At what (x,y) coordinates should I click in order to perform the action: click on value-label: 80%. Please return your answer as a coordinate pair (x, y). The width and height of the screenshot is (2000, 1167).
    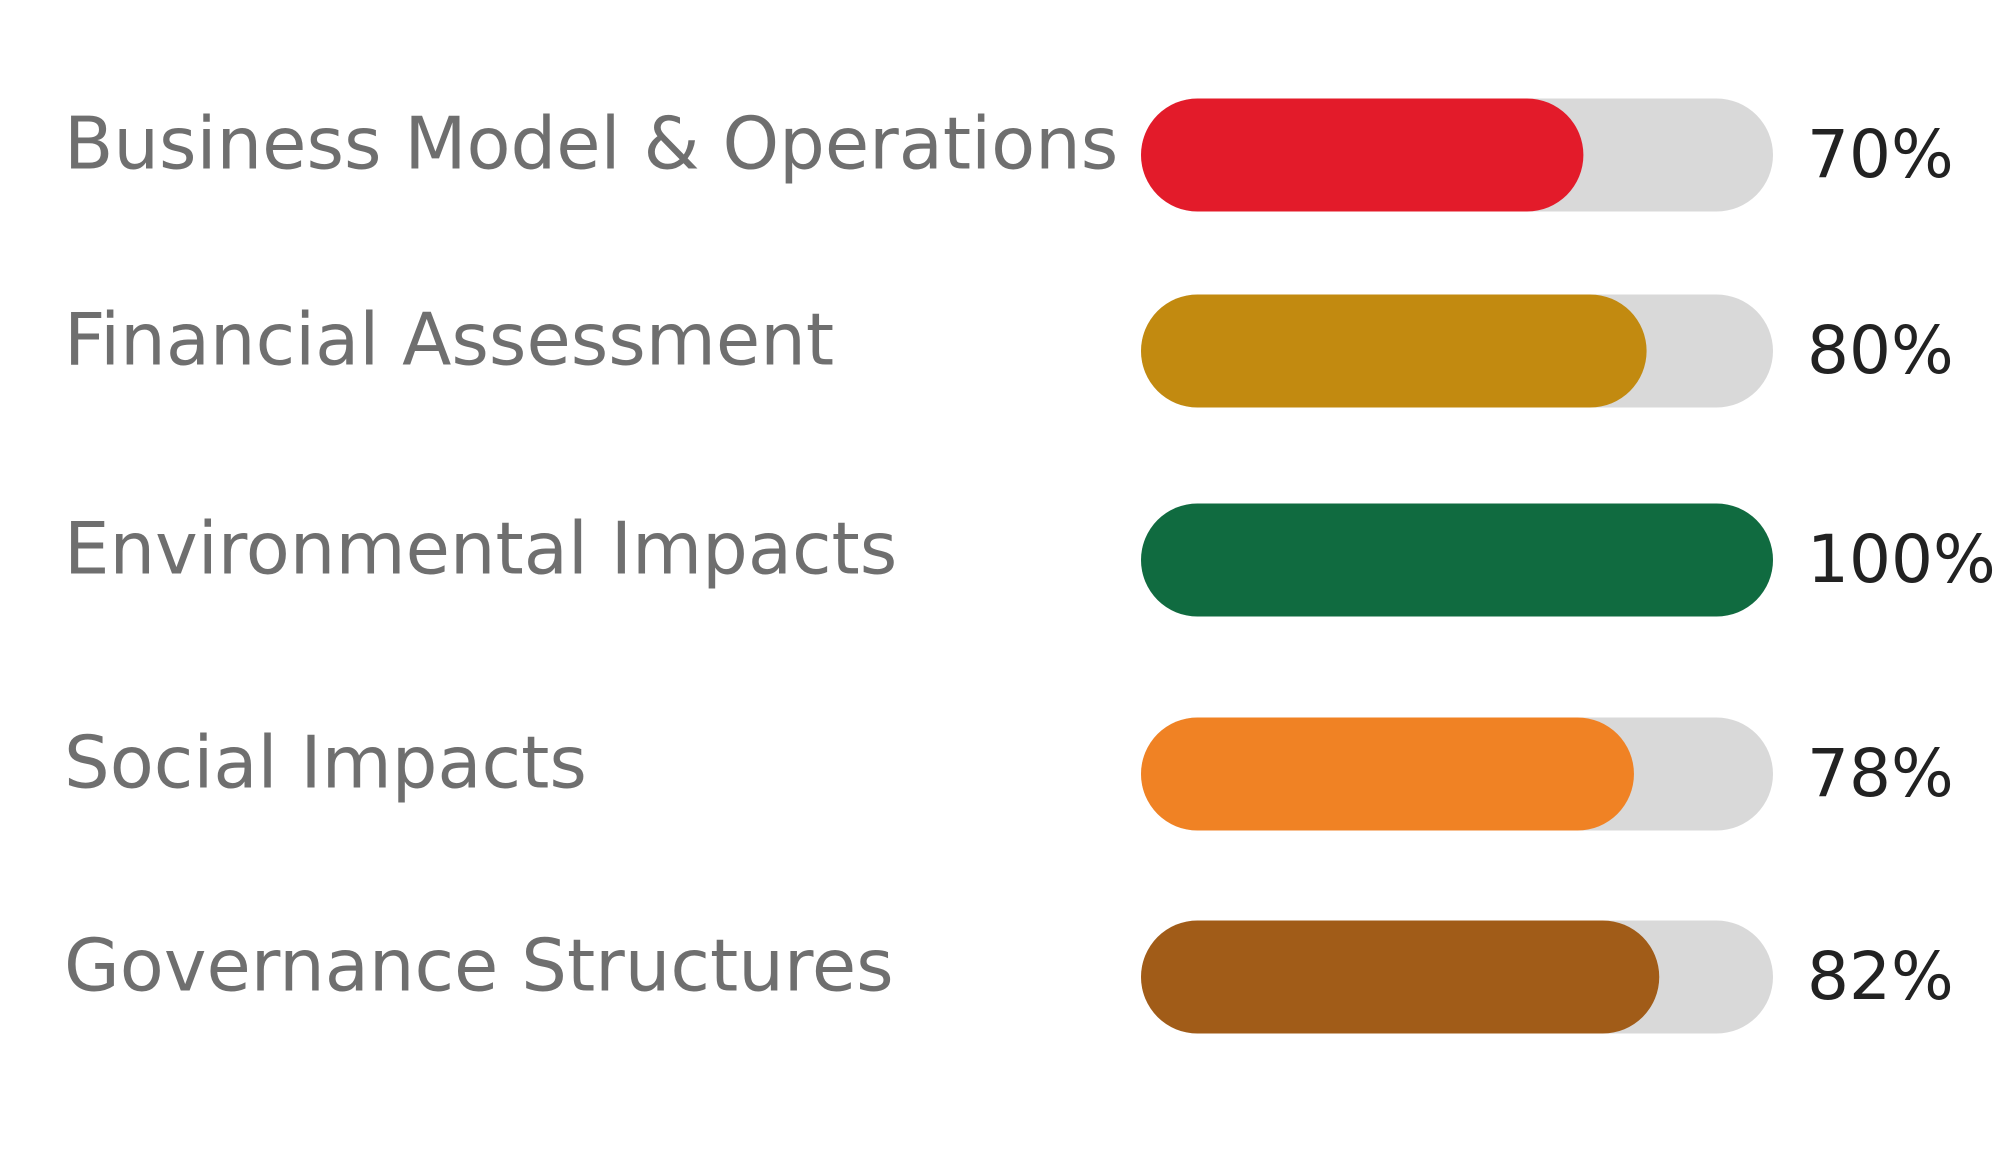
    Looking at the image, I should click on (1880, 350).